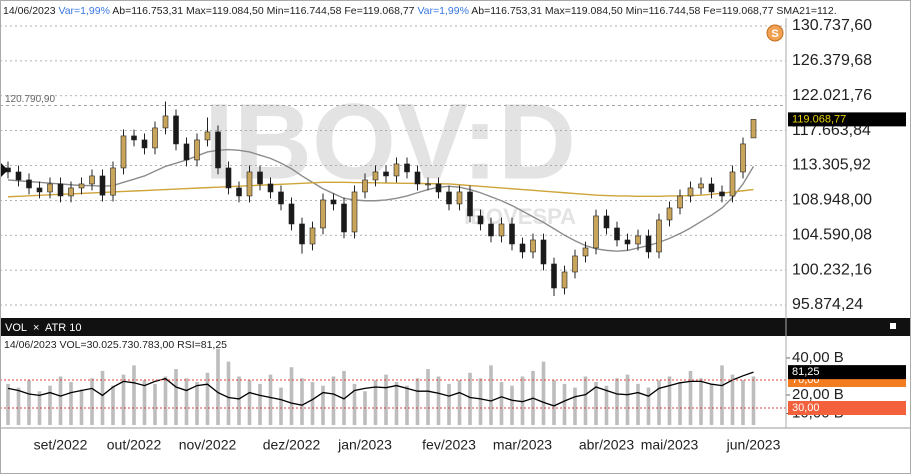  I want to click on y-tick-label: 108.948,00, so click(832, 200).